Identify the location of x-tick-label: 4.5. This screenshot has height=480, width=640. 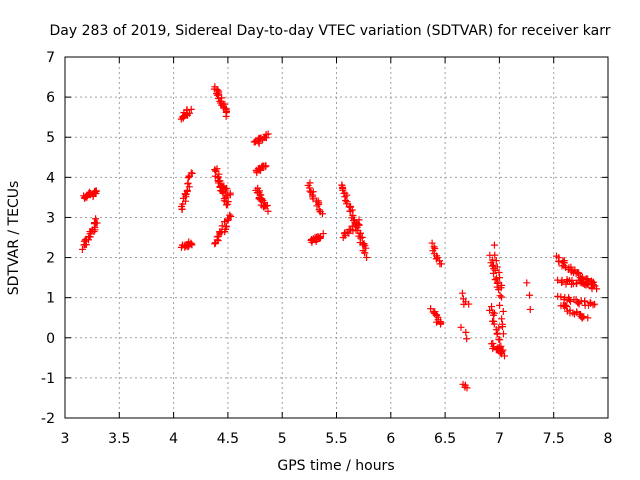
(228, 439).